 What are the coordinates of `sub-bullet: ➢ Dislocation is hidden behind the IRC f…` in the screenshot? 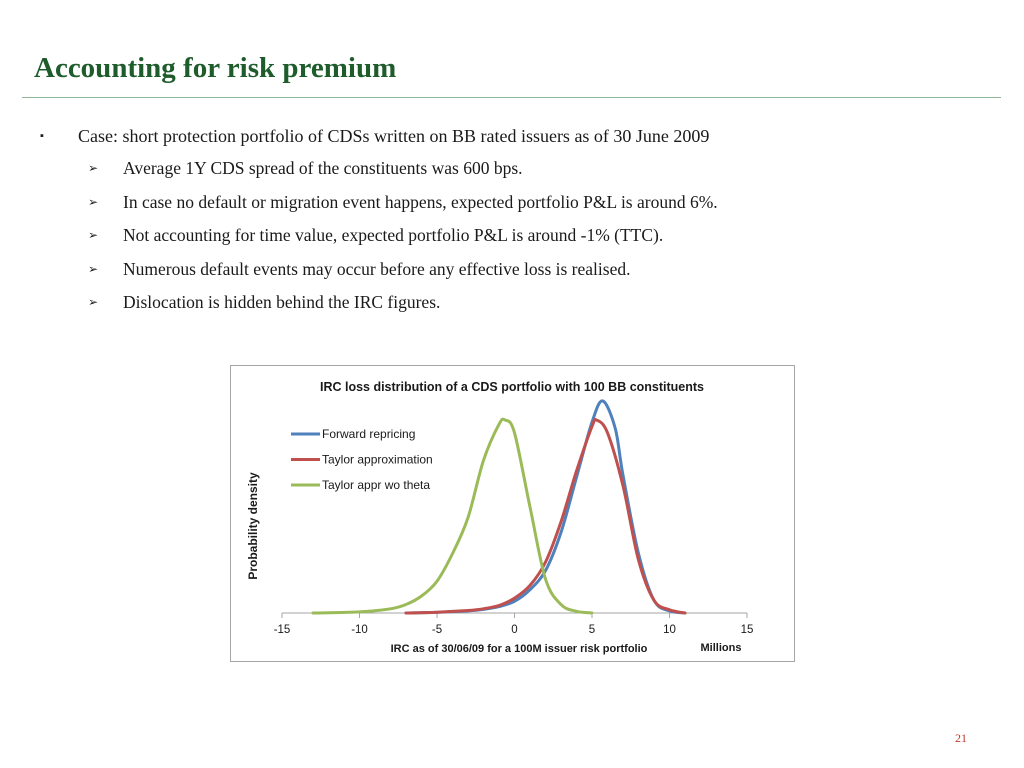 It's located at (509, 305).